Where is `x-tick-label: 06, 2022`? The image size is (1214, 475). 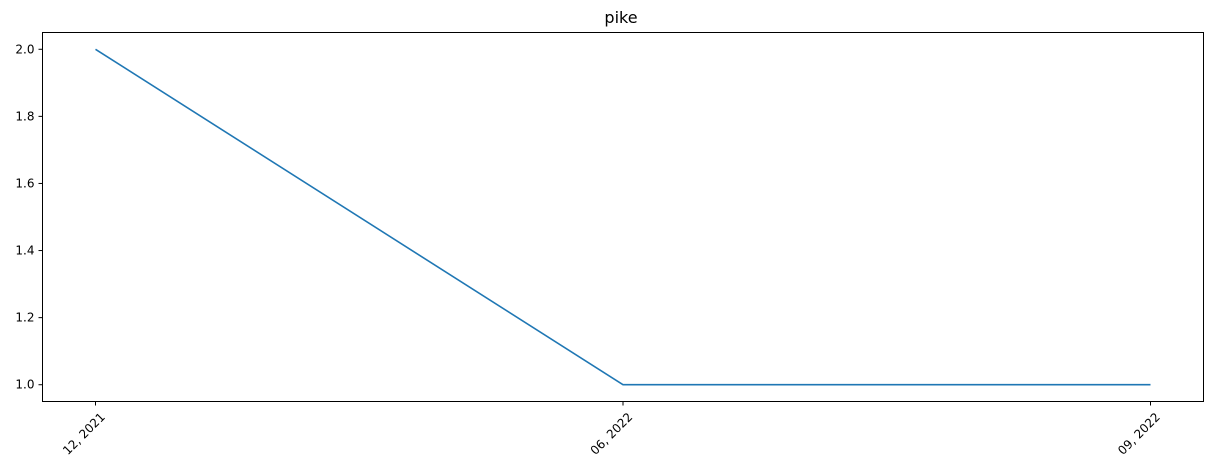 x-tick-label: 06, 2022 is located at coordinates (612, 434).